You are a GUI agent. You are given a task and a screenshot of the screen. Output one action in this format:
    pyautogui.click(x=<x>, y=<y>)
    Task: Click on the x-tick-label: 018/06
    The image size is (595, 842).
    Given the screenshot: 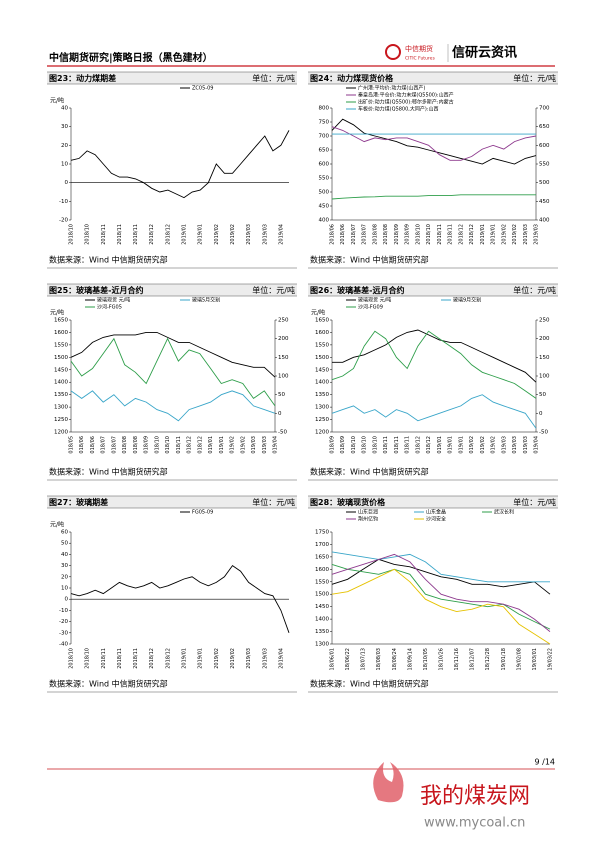 What is the action you would take?
    pyautogui.click(x=82, y=445)
    